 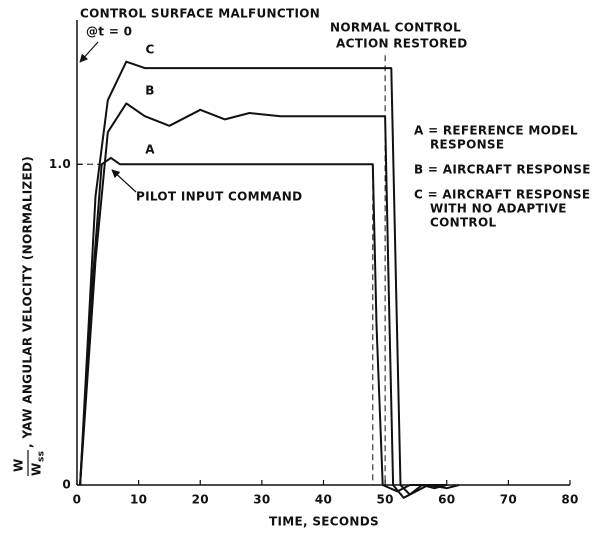 What do you see at coordinates (402, 44) in the screenshot?
I see `annotation: ACTION RESTORED` at bounding box center [402, 44].